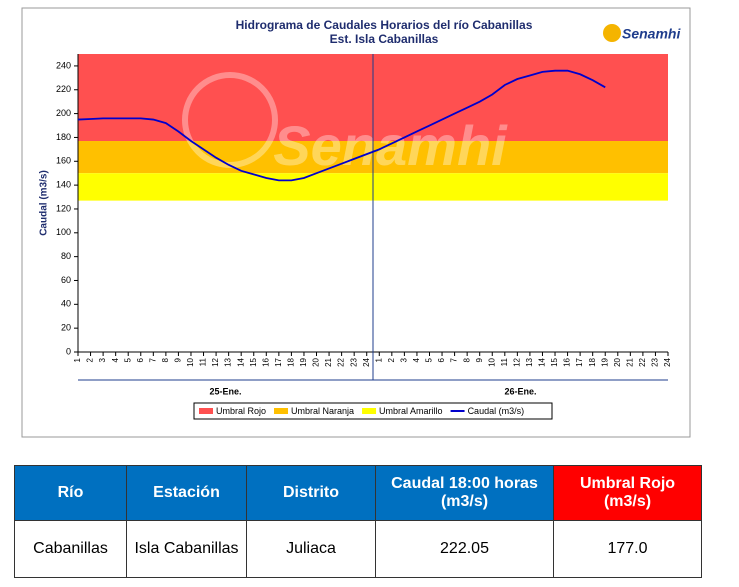  I want to click on data-line, so click(341, 125).